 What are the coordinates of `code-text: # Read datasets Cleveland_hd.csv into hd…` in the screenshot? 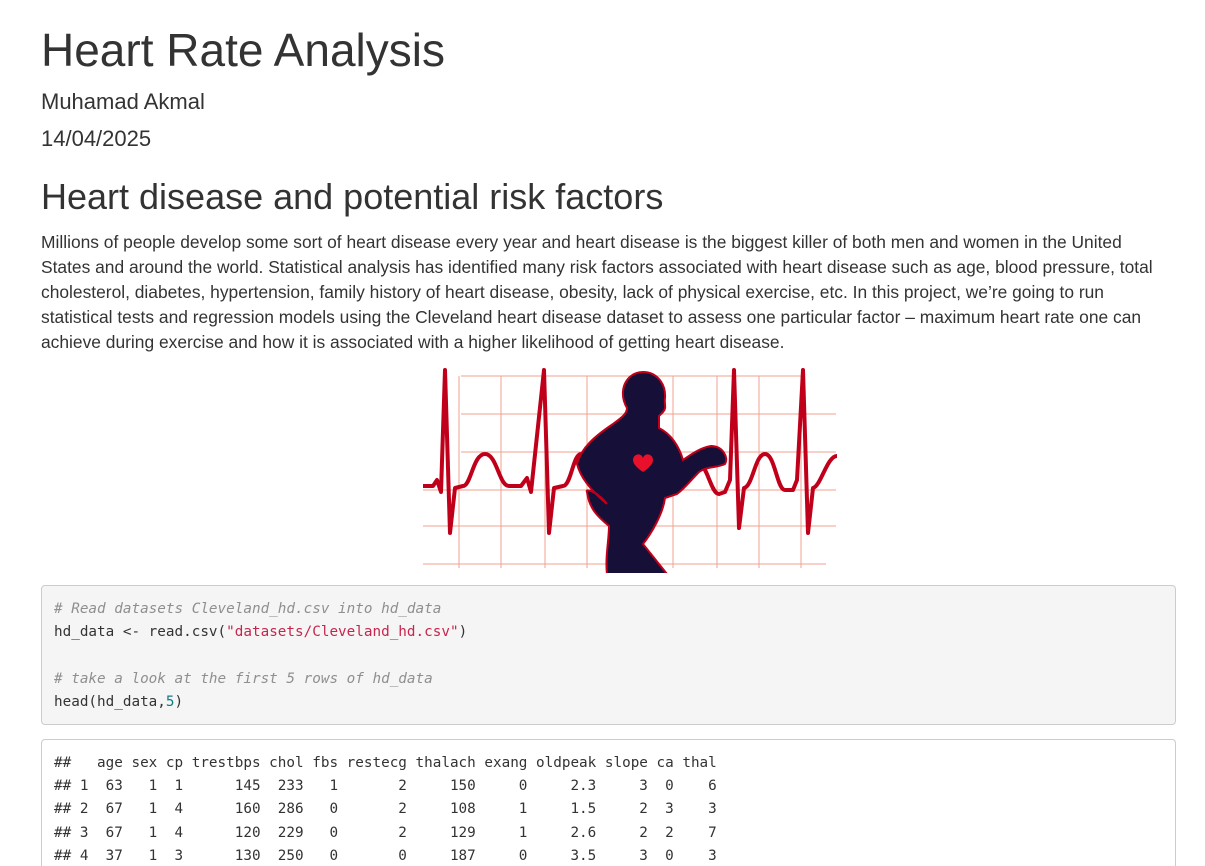 It's located at (608, 656).